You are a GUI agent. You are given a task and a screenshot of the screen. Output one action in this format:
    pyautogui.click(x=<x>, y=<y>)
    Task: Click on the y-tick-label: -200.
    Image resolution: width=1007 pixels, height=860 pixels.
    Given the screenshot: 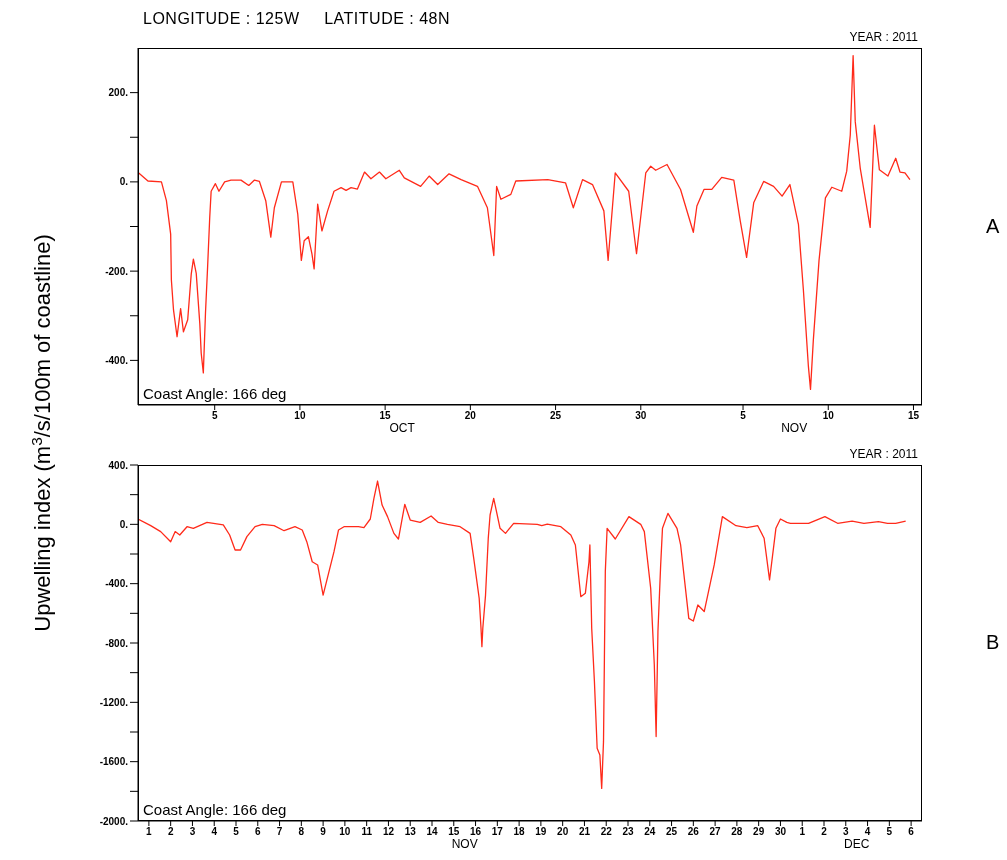 What is the action you would take?
    pyautogui.click(x=117, y=271)
    